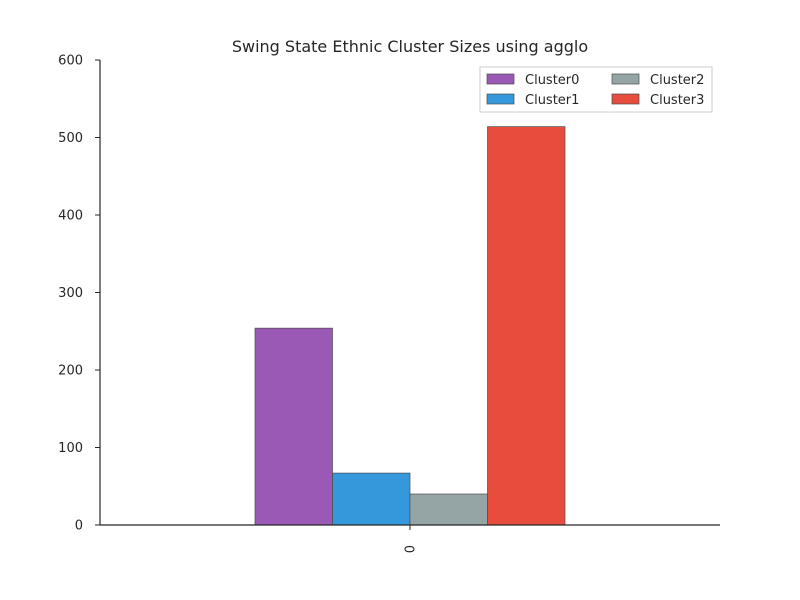 This screenshot has height=600, width=800. What do you see at coordinates (70, 216) in the screenshot?
I see `y-tick-label: 400` at bounding box center [70, 216].